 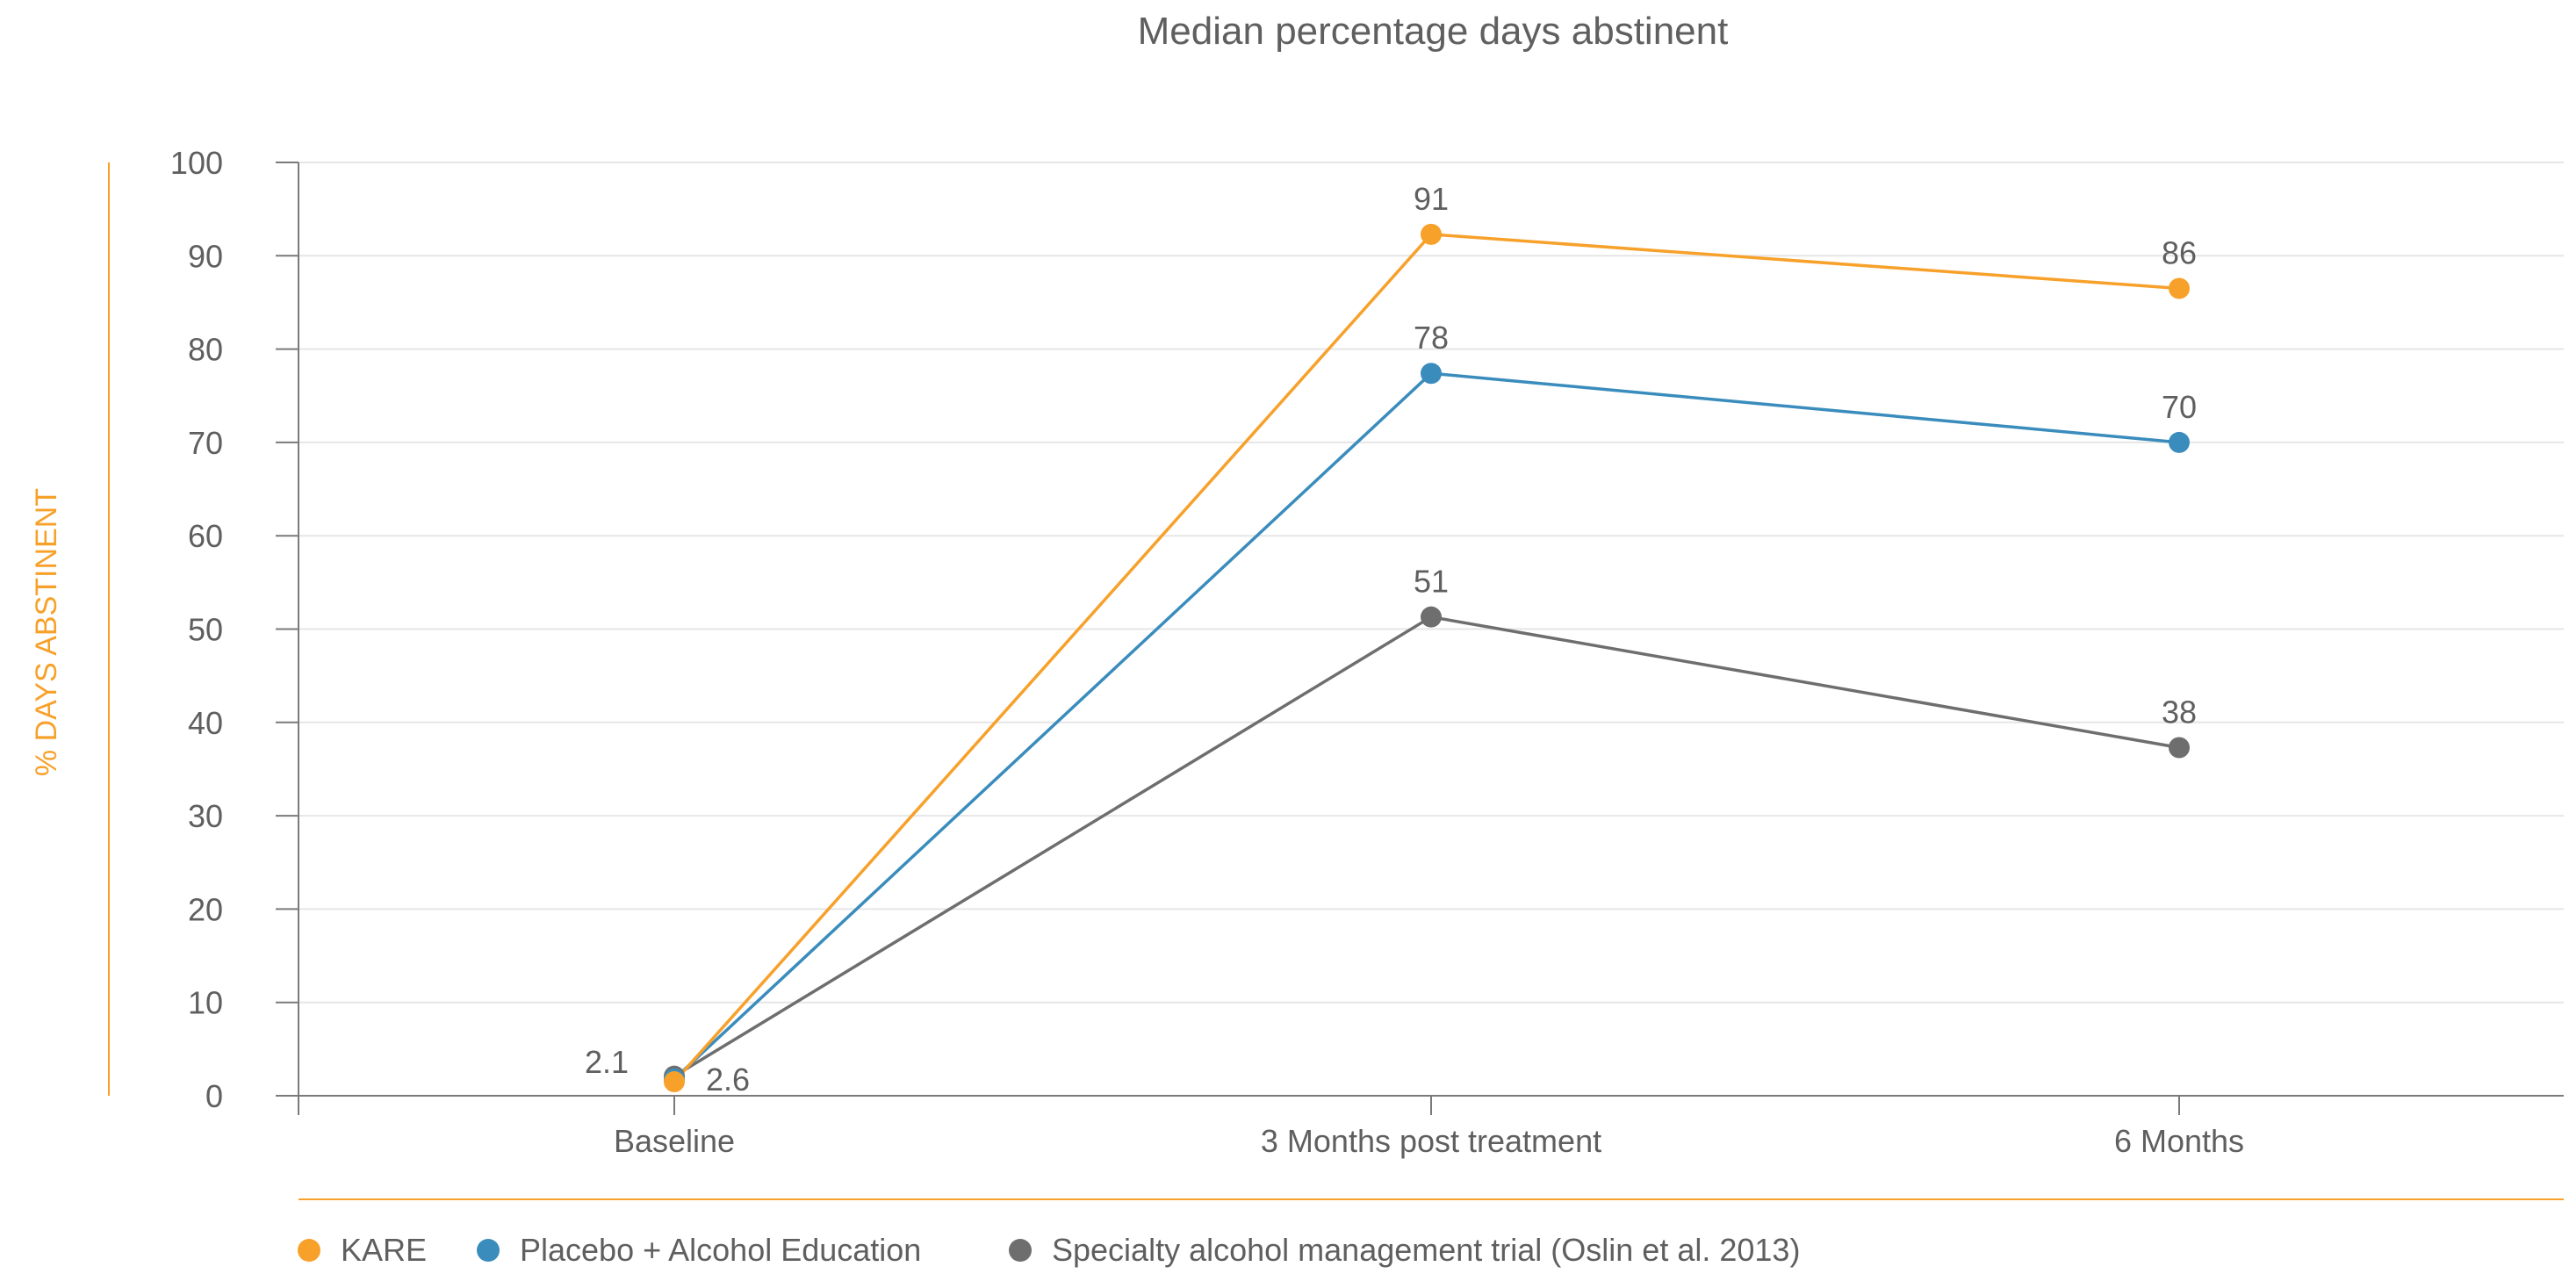 I want to click on legend-item: Placebo + Alcohol Education, so click(x=699, y=1250).